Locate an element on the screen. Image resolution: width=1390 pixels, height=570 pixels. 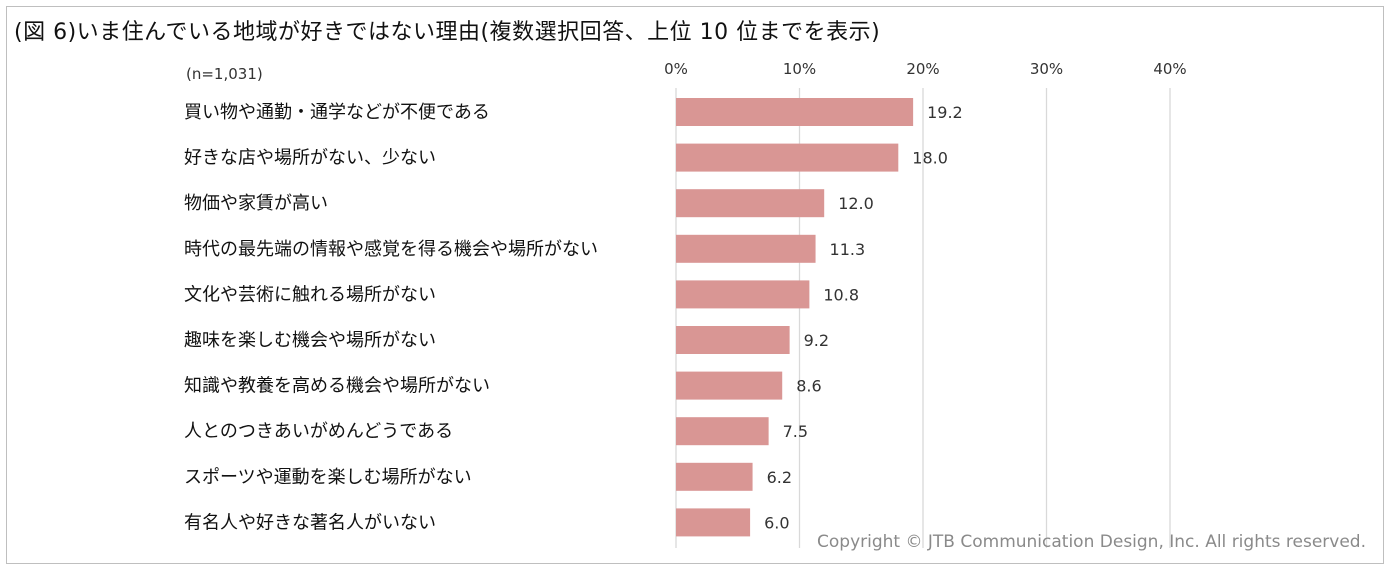
value-label: 12.0 is located at coordinates (856, 203).